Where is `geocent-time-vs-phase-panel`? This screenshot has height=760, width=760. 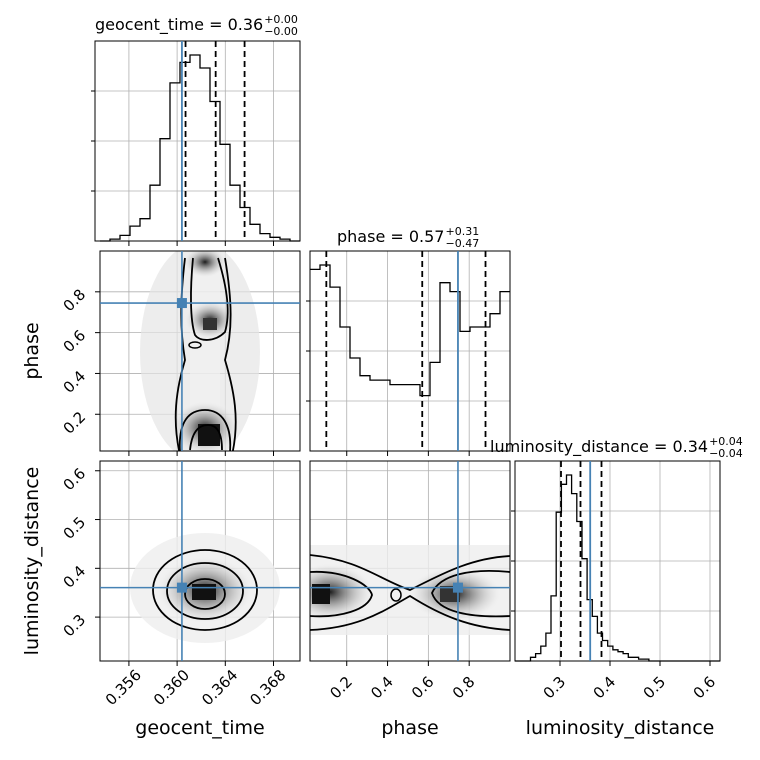
geocent-time-vs-phase-panel is located at coordinates (200, 351).